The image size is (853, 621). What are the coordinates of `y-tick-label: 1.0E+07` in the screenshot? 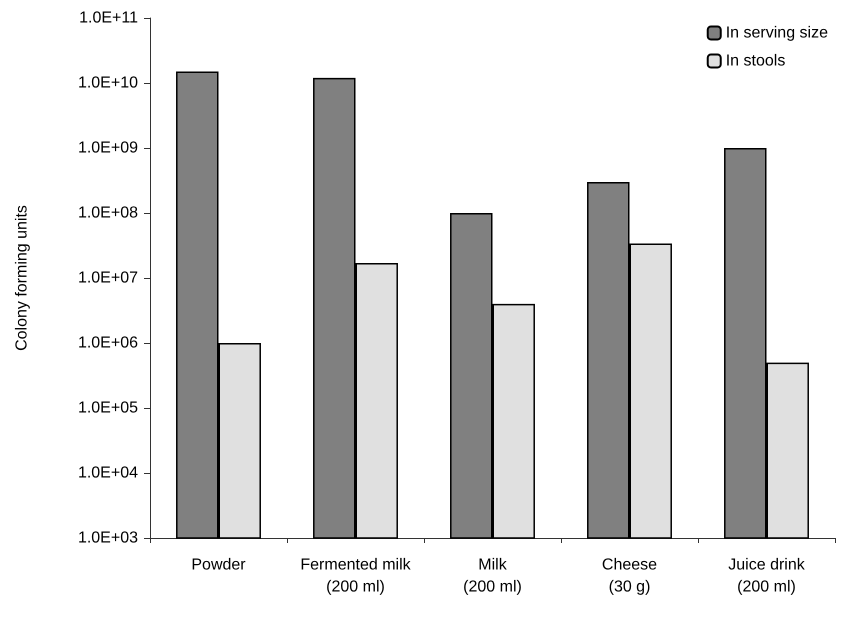 It's located at (108, 278).